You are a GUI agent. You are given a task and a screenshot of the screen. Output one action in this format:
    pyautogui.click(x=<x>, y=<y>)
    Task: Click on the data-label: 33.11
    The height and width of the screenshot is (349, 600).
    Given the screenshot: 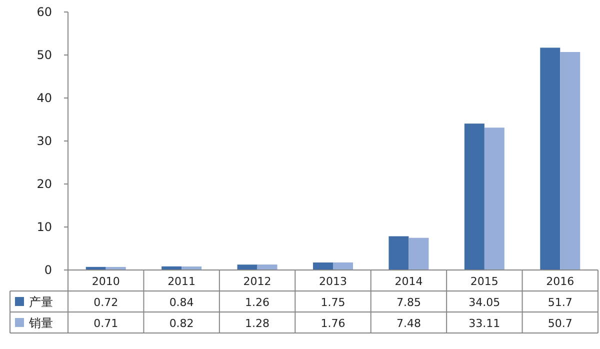 What is the action you would take?
    pyautogui.click(x=484, y=323)
    